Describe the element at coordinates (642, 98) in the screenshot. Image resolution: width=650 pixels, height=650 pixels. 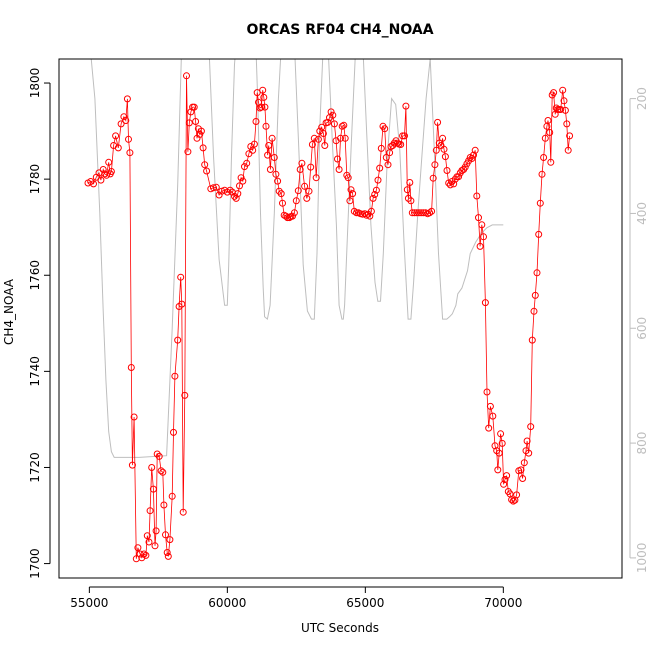
I see `y2-tick-label: 200` at that location.